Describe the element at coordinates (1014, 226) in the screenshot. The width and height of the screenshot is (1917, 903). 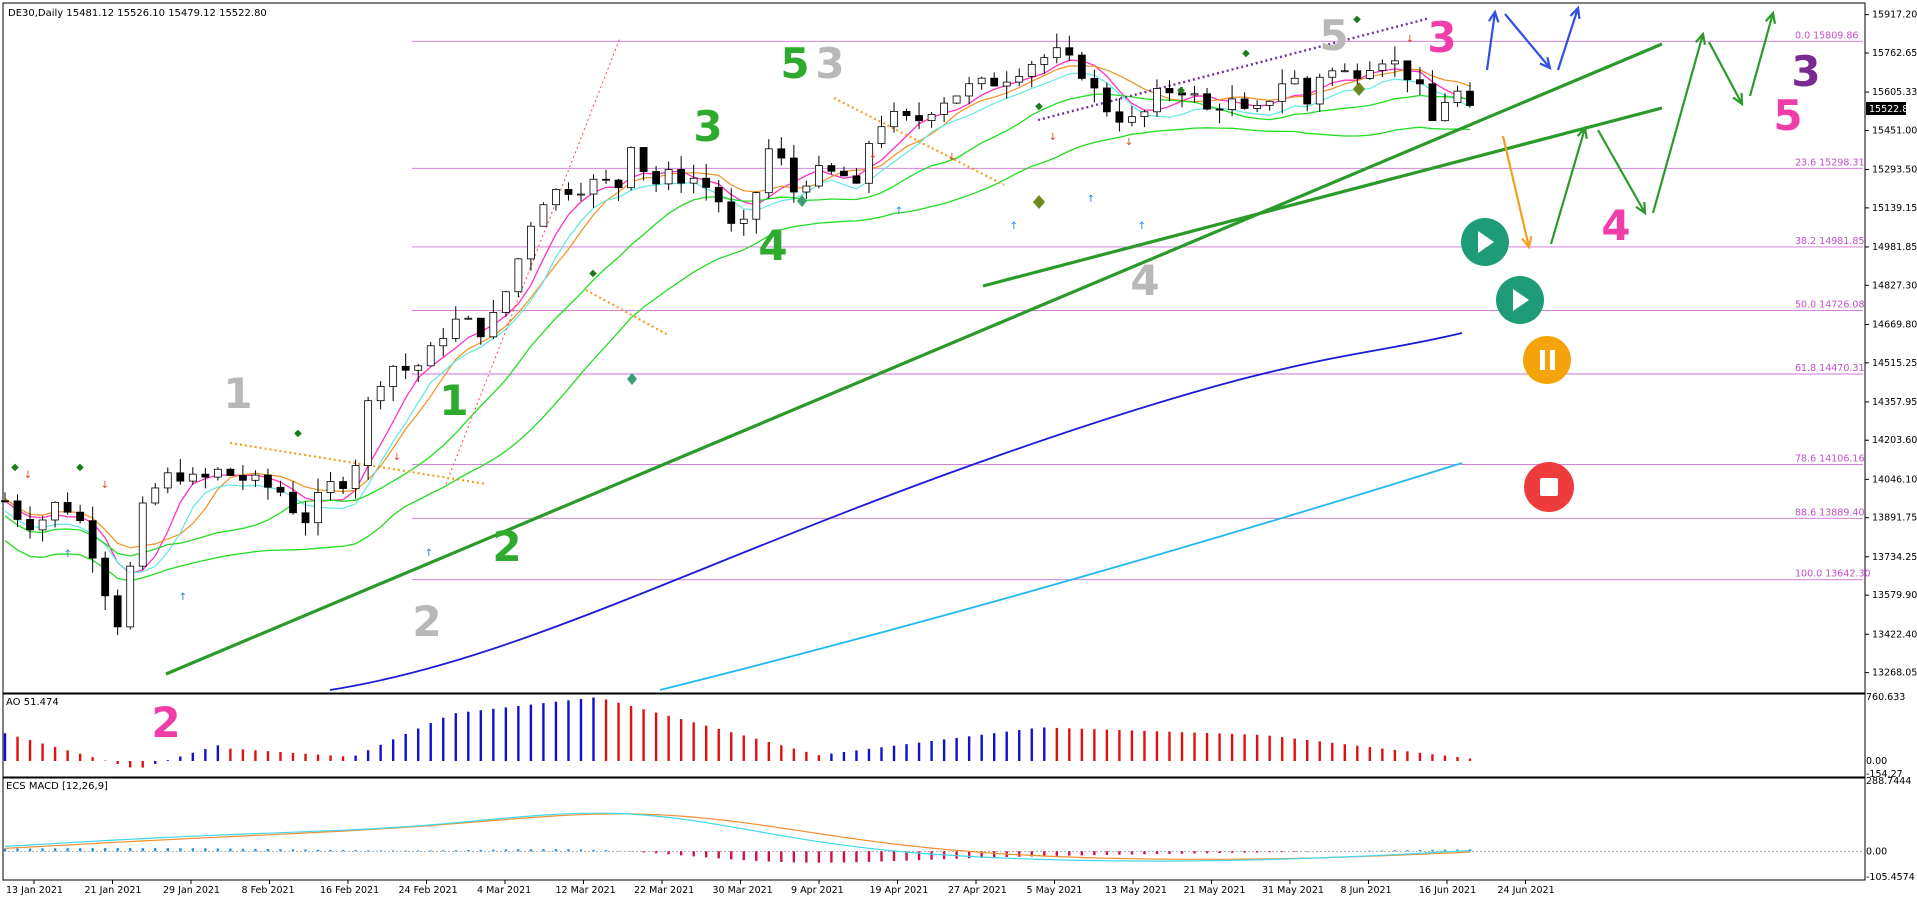
I see `fractal-marker: ↑` at that location.